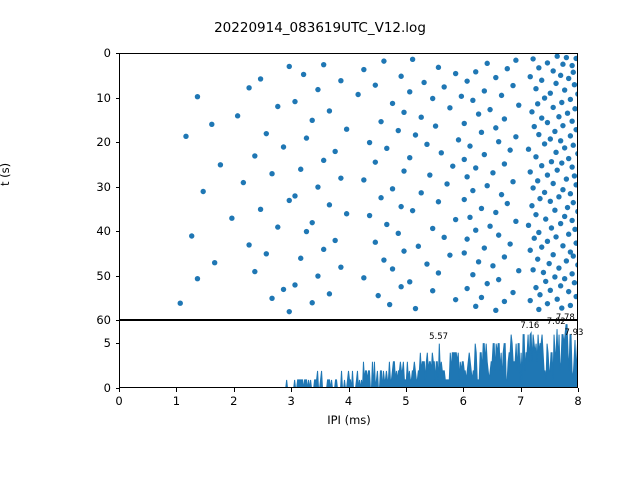 This screenshot has height=480, width=640. I want to click on y-tick-label: 0, so click(107, 53).